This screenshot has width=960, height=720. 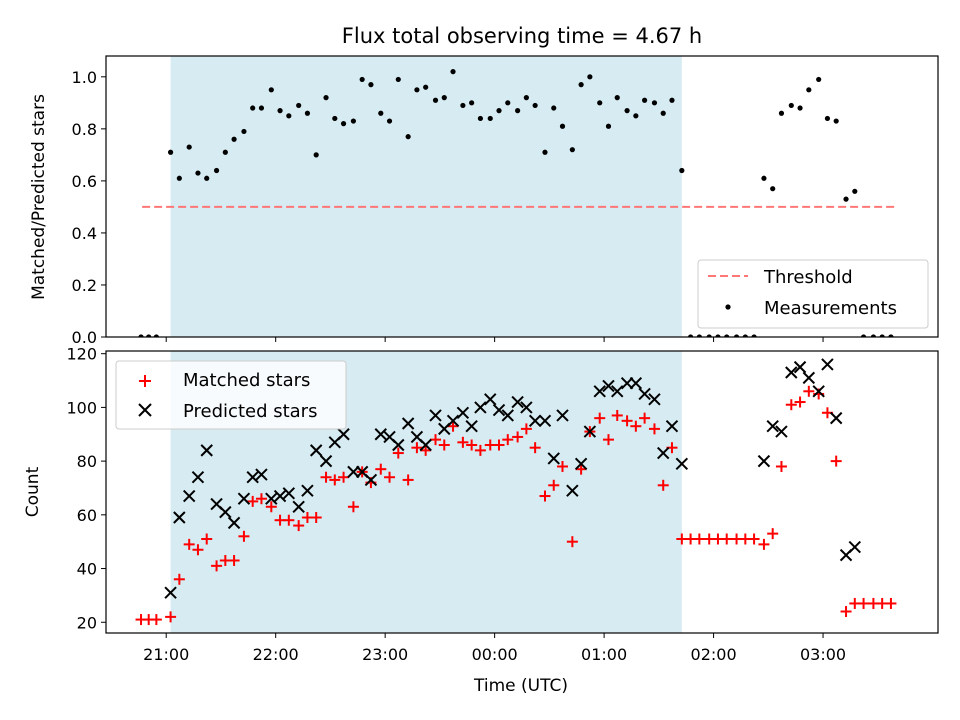 I want to click on x-tick-label: 03:00, so click(x=823, y=654).